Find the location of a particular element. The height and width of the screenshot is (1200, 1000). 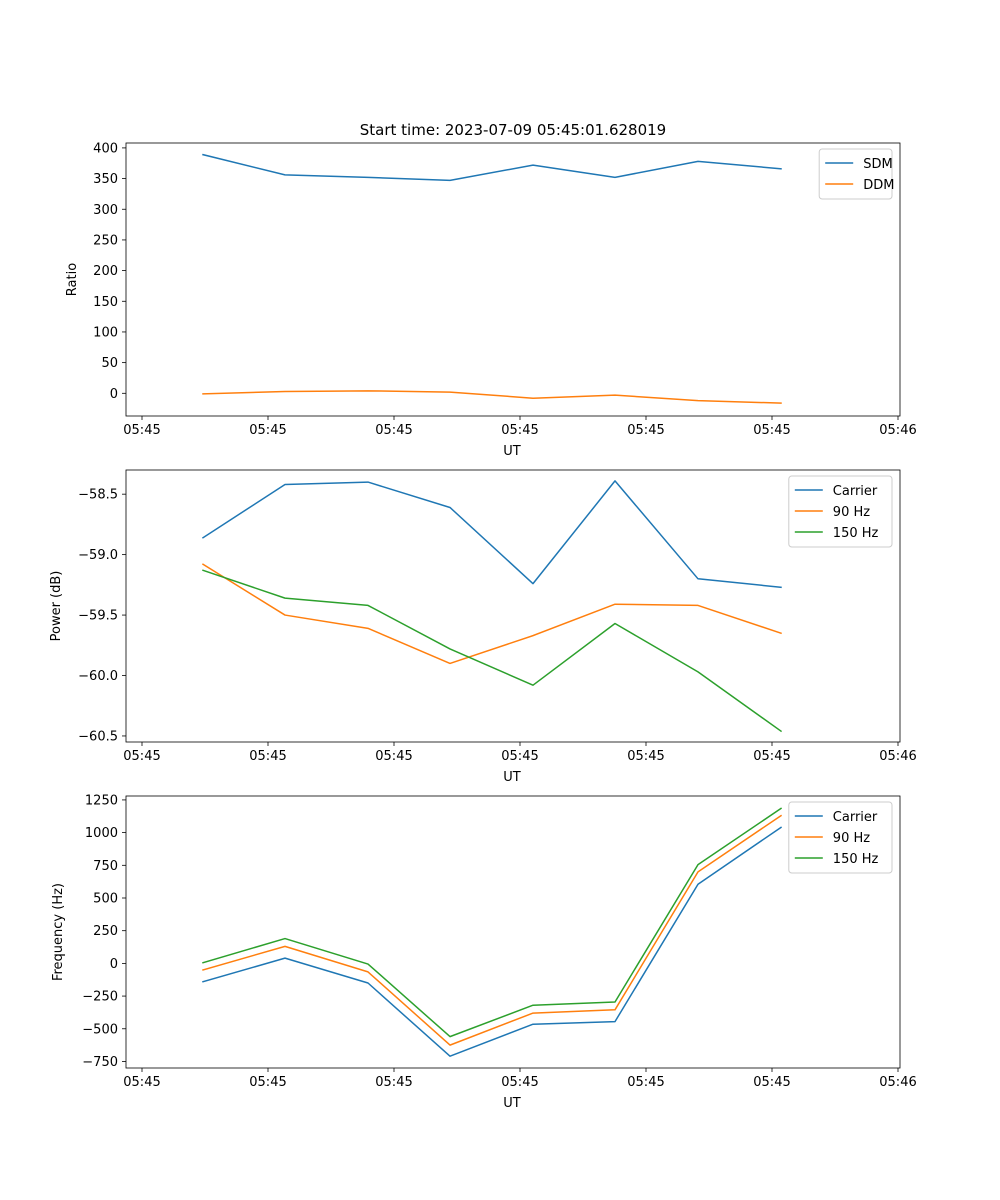

y-tick-label: −59.5 is located at coordinates (98, 616).